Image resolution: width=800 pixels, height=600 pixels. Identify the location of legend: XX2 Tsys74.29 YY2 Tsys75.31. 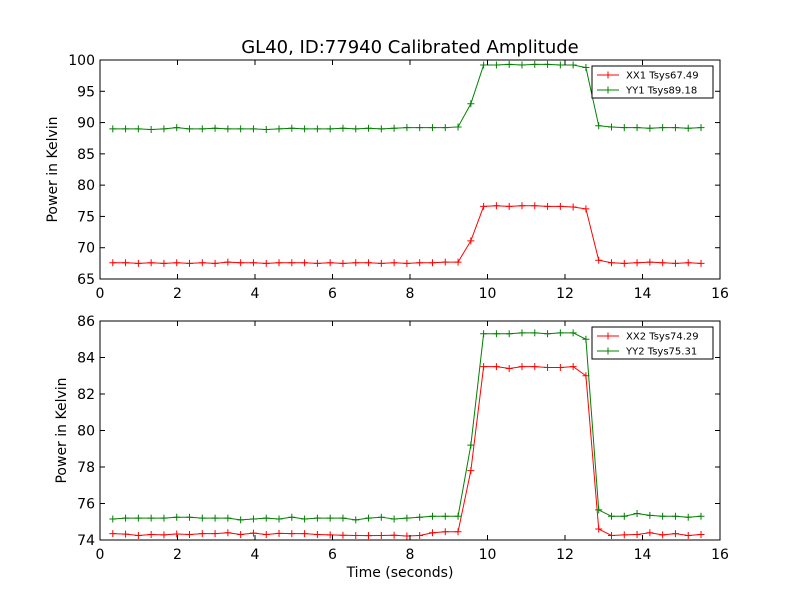
(652, 343).